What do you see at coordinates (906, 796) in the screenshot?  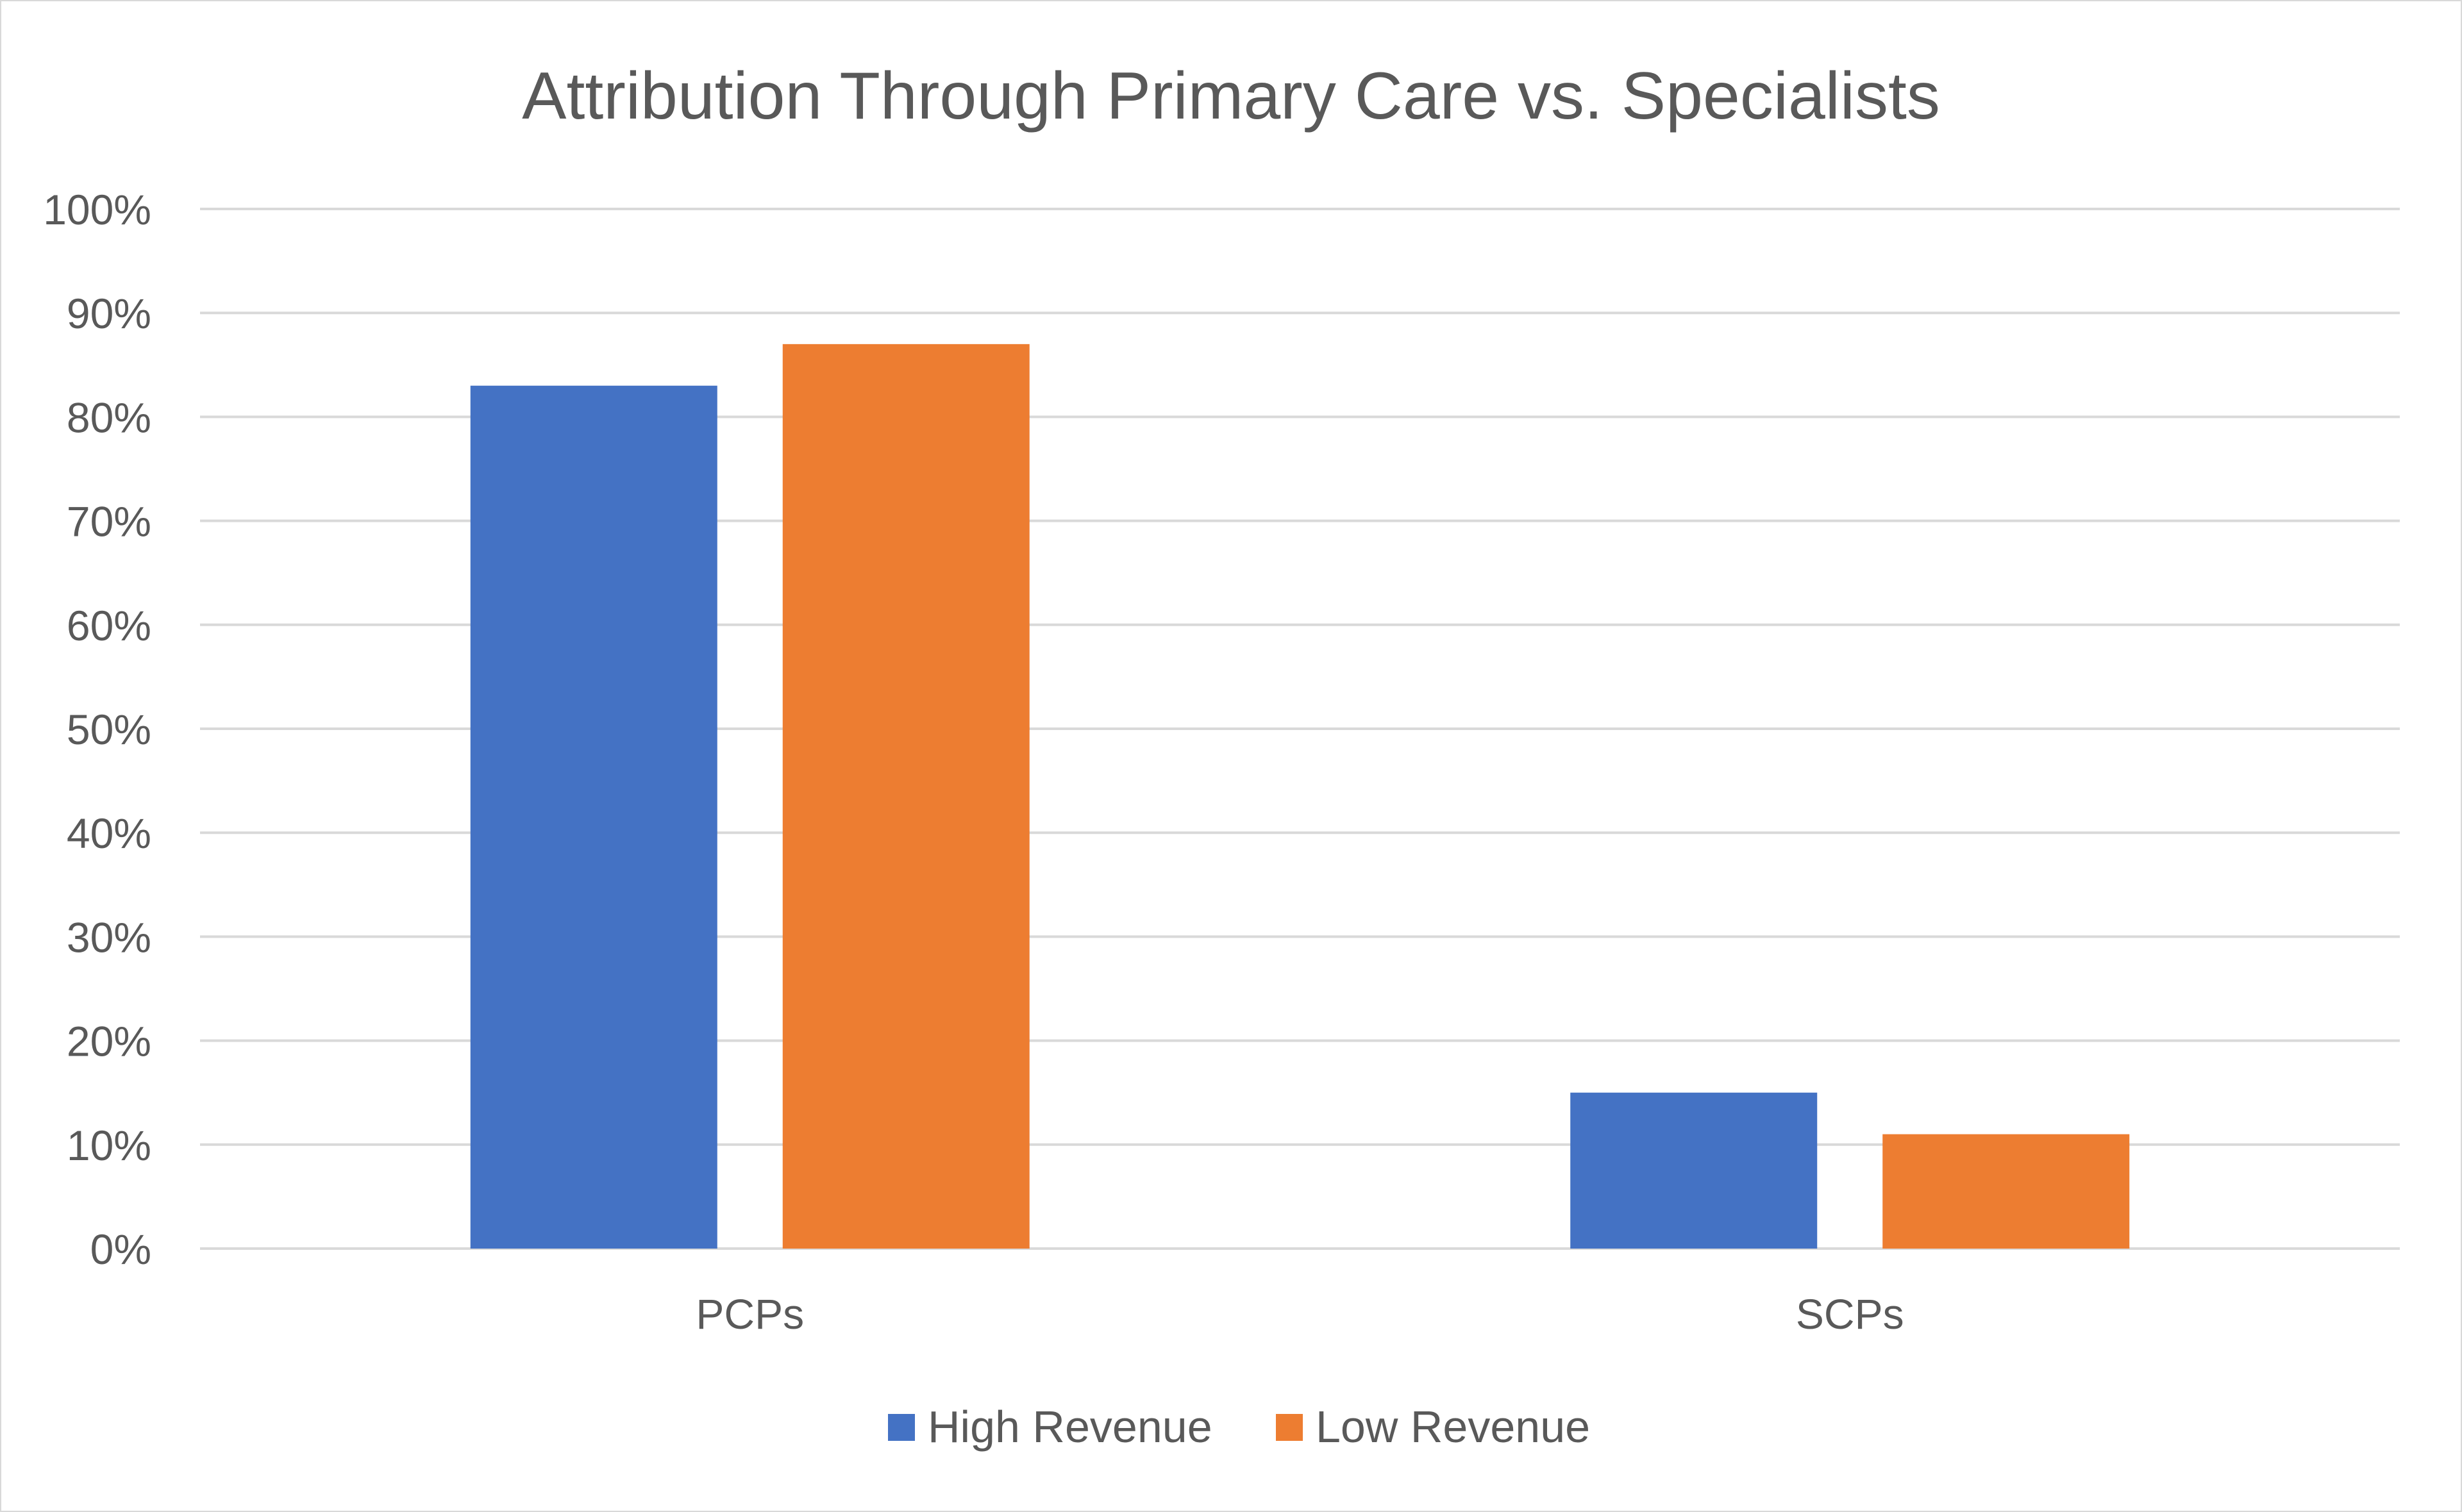 I see `bar-low-revenue-pcps` at bounding box center [906, 796].